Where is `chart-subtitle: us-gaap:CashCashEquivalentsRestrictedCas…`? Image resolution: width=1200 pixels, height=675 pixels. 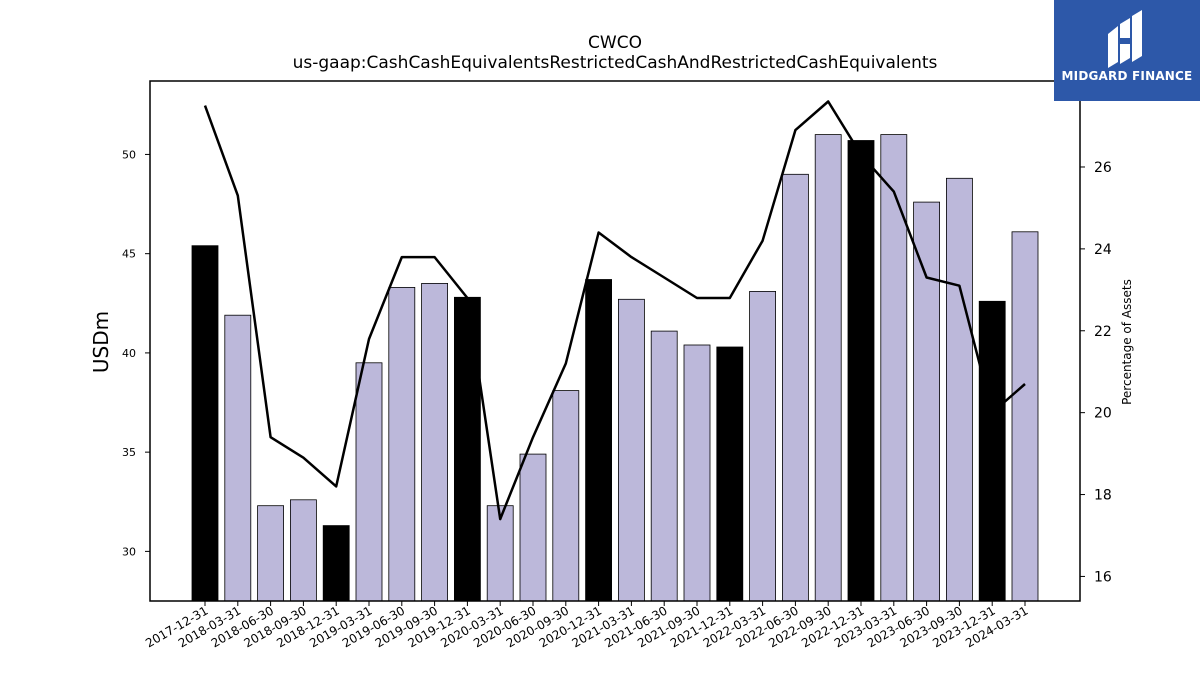 chart-subtitle: us-gaap:CashCashEquivalentsRestrictedCas… is located at coordinates (615, 63).